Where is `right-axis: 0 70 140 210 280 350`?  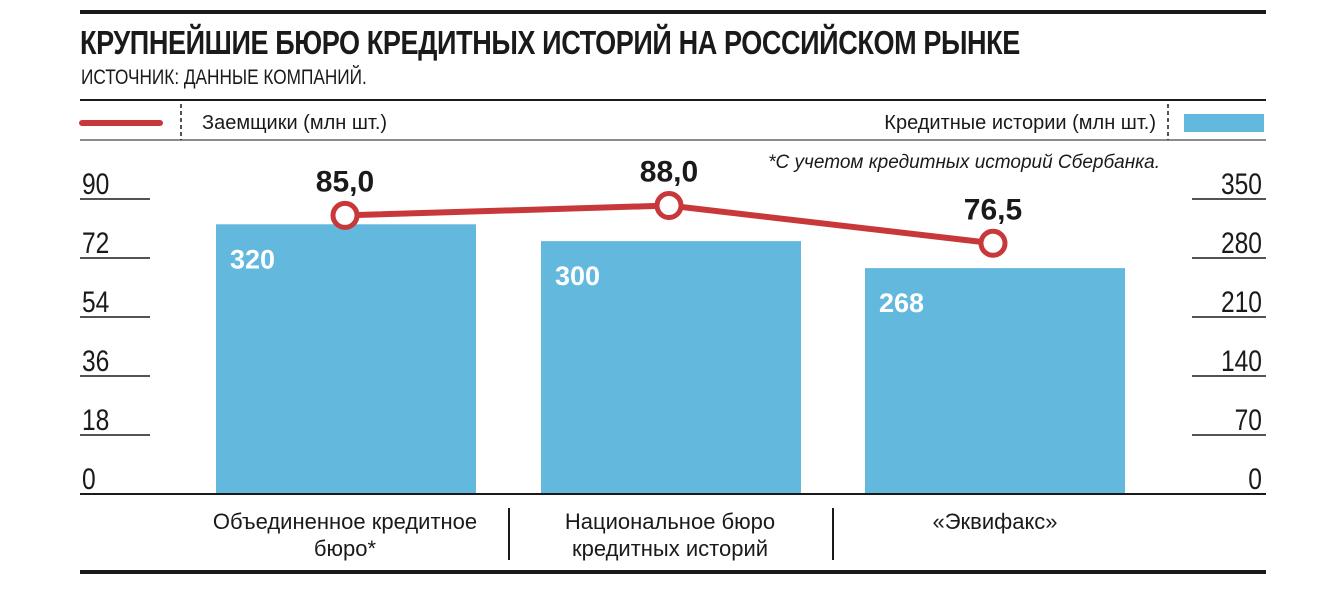
right-axis: 0 70 140 210 280 350 is located at coordinates (1229, 331).